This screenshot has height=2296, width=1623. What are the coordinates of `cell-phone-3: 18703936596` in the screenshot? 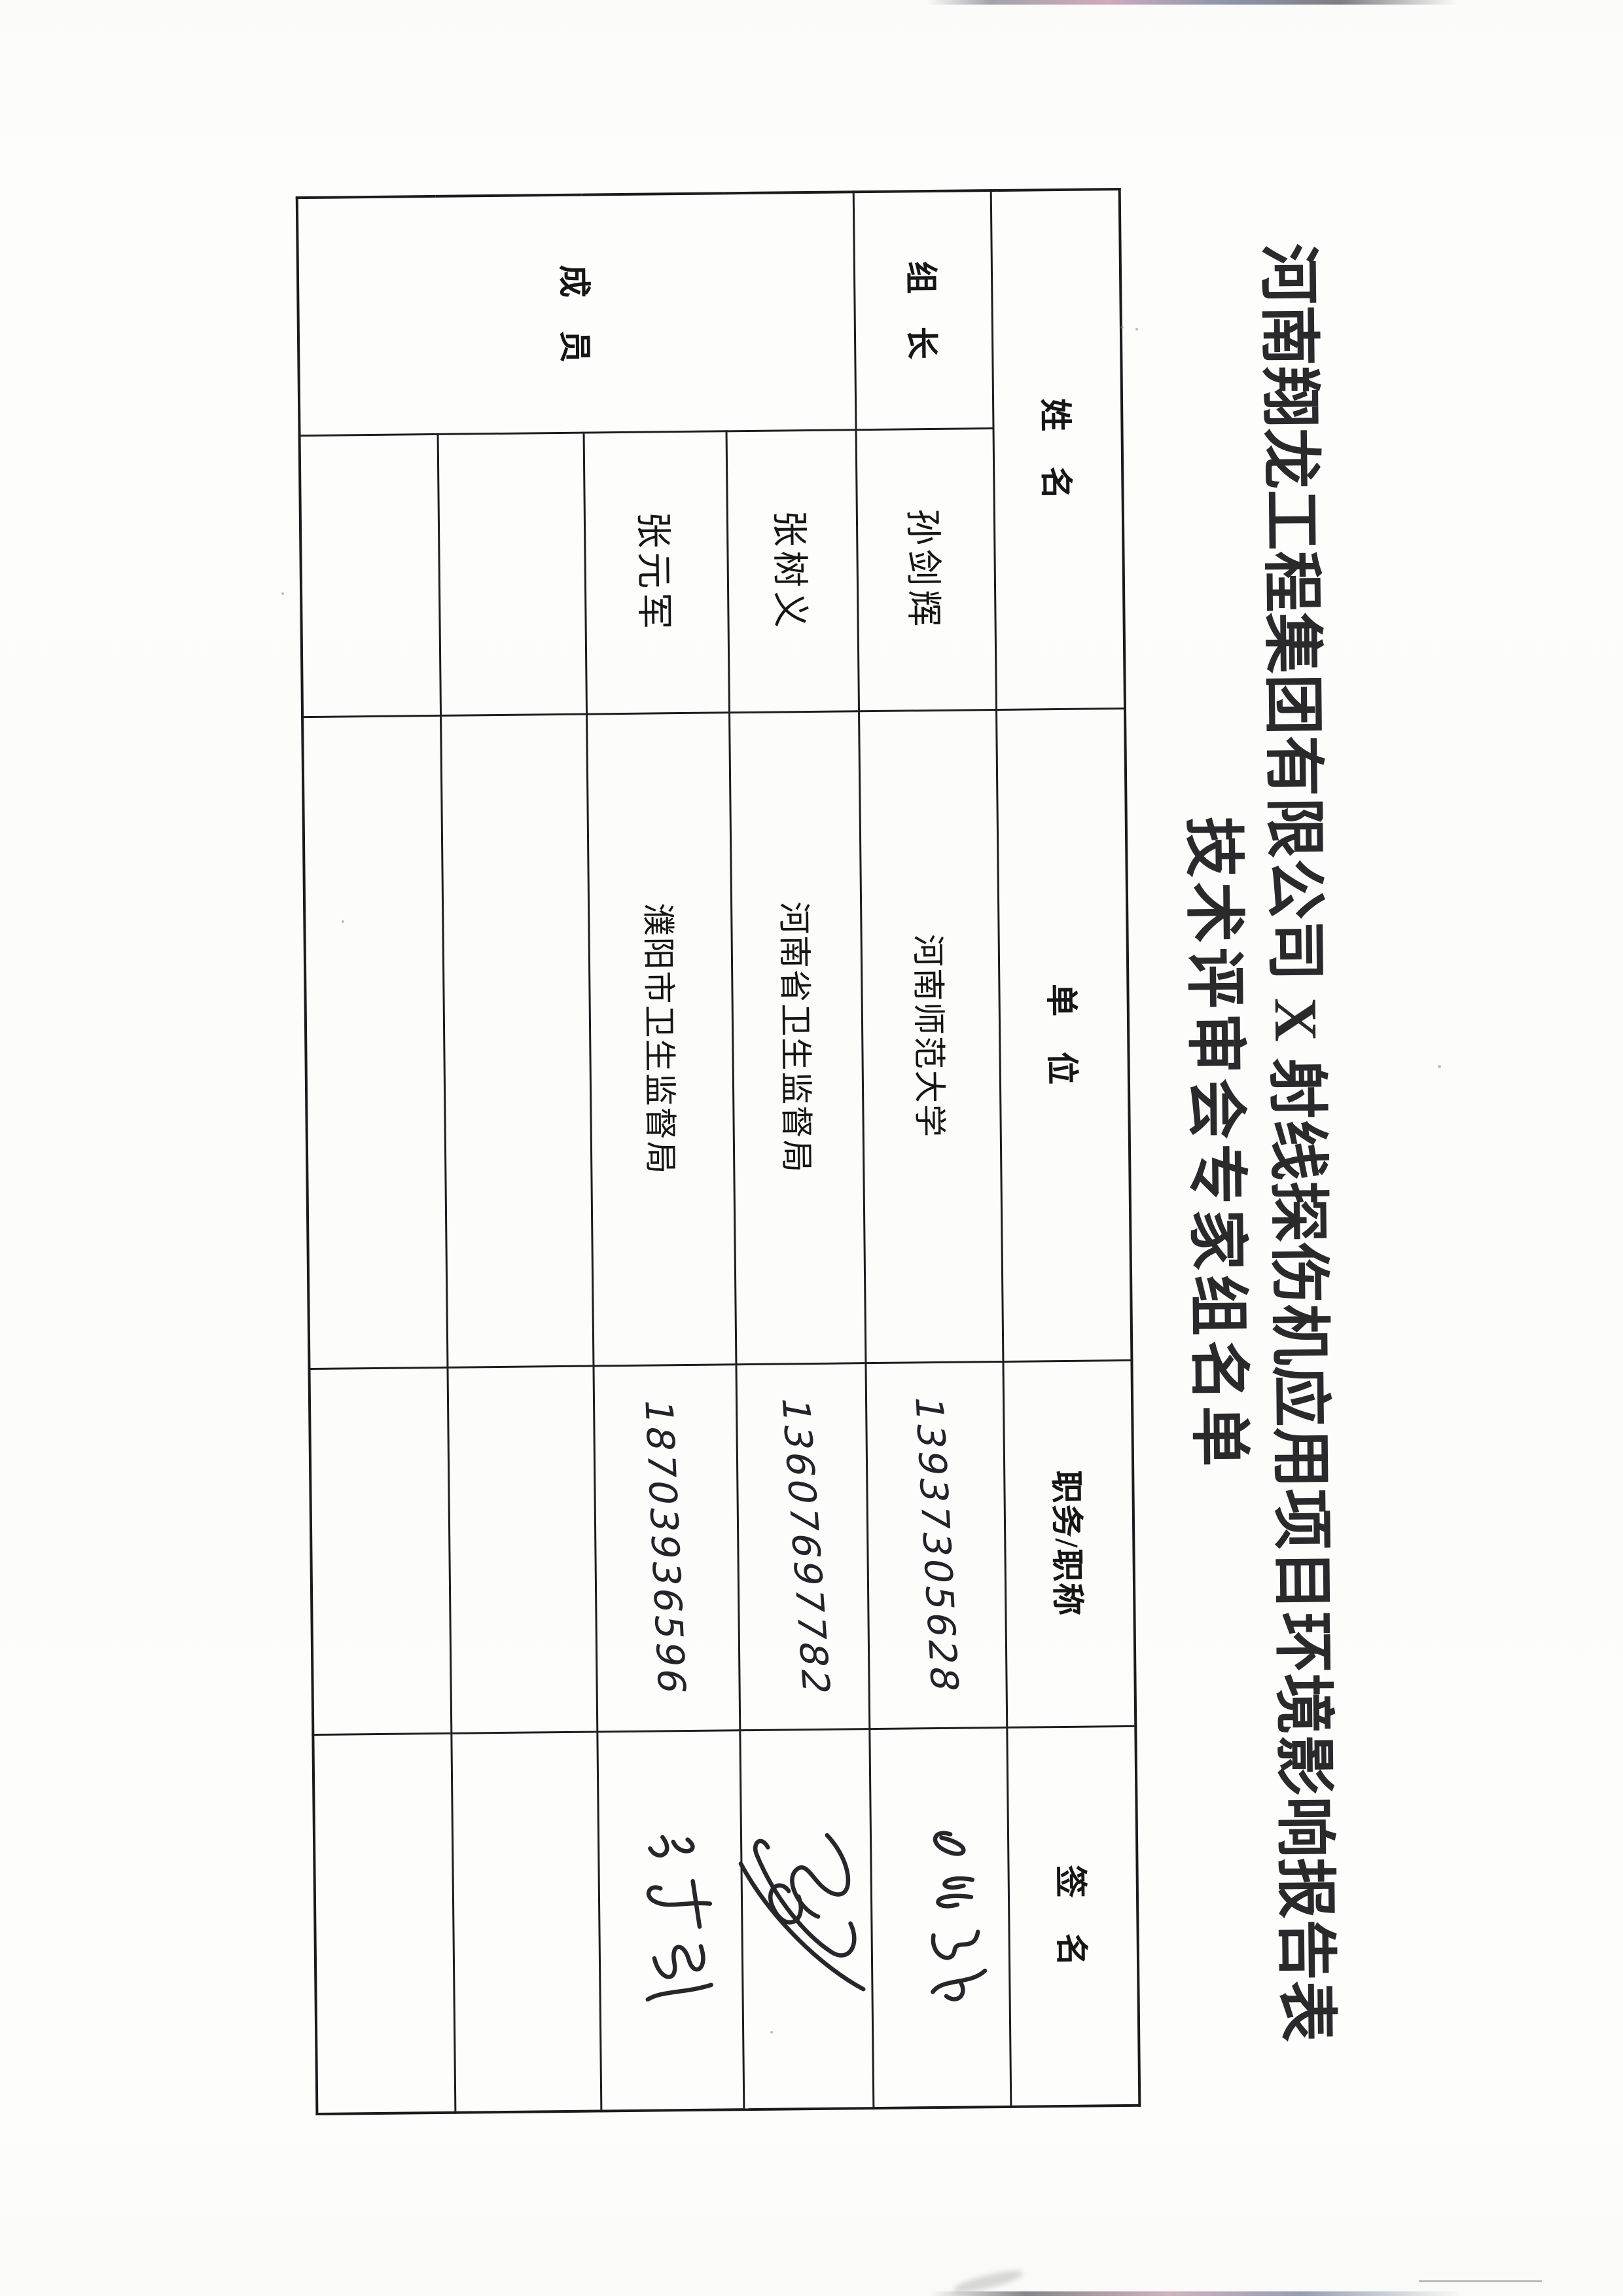 It's located at (668, 1548).